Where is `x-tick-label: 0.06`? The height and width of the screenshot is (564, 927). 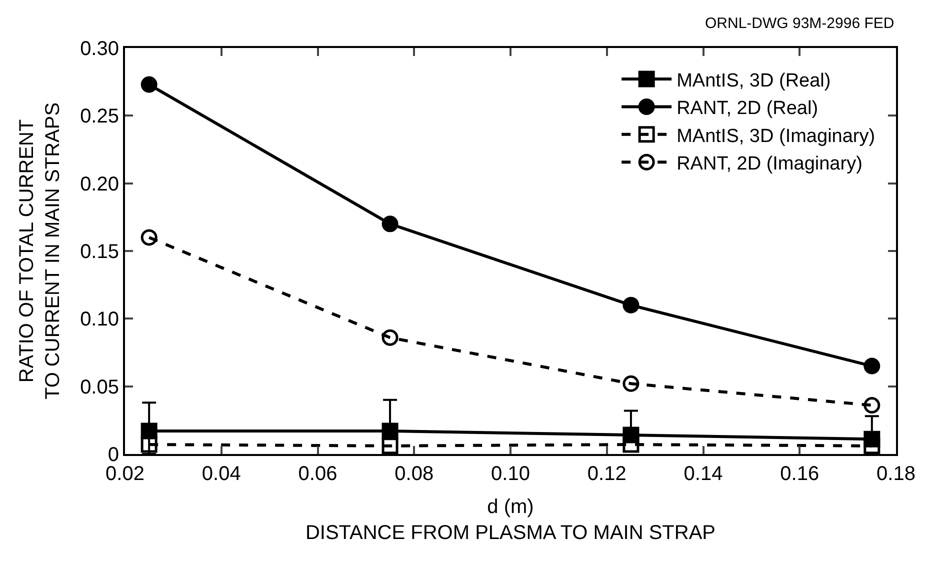
x-tick-label: 0.06 is located at coordinates (318, 474).